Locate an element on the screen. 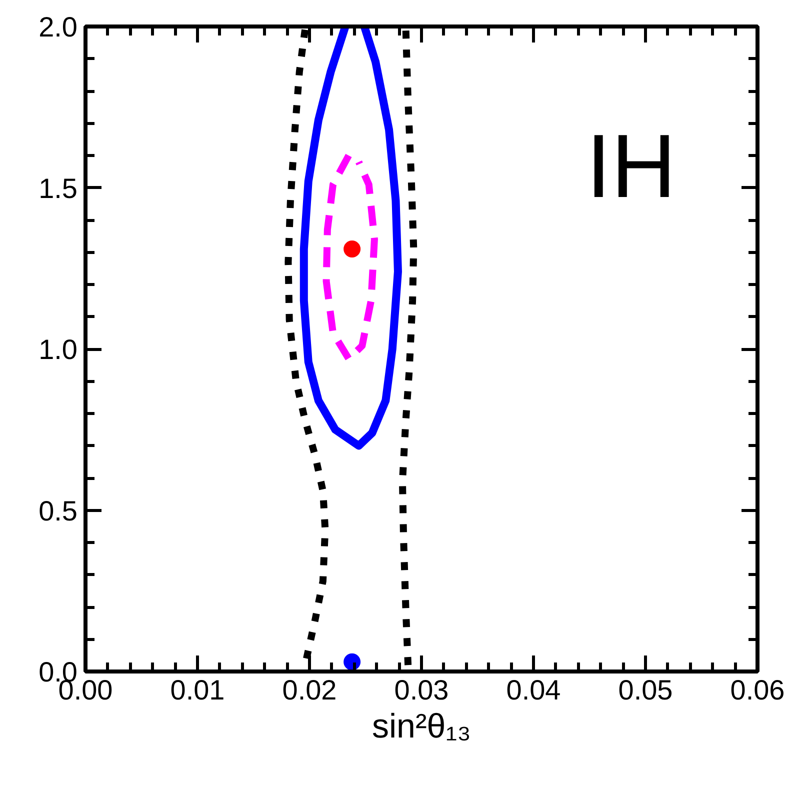 The image size is (799, 807). y-tick-label: 1.5 is located at coordinates (58, 188).